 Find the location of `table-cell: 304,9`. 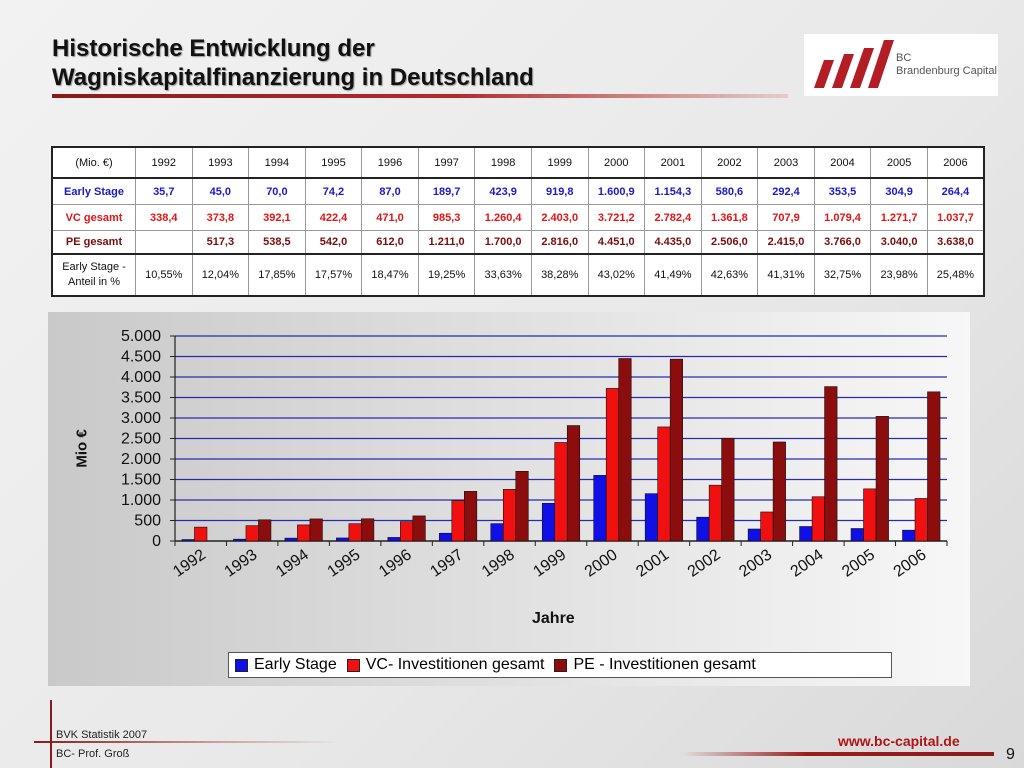

table-cell: 304,9 is located at coordinates (899, 191).